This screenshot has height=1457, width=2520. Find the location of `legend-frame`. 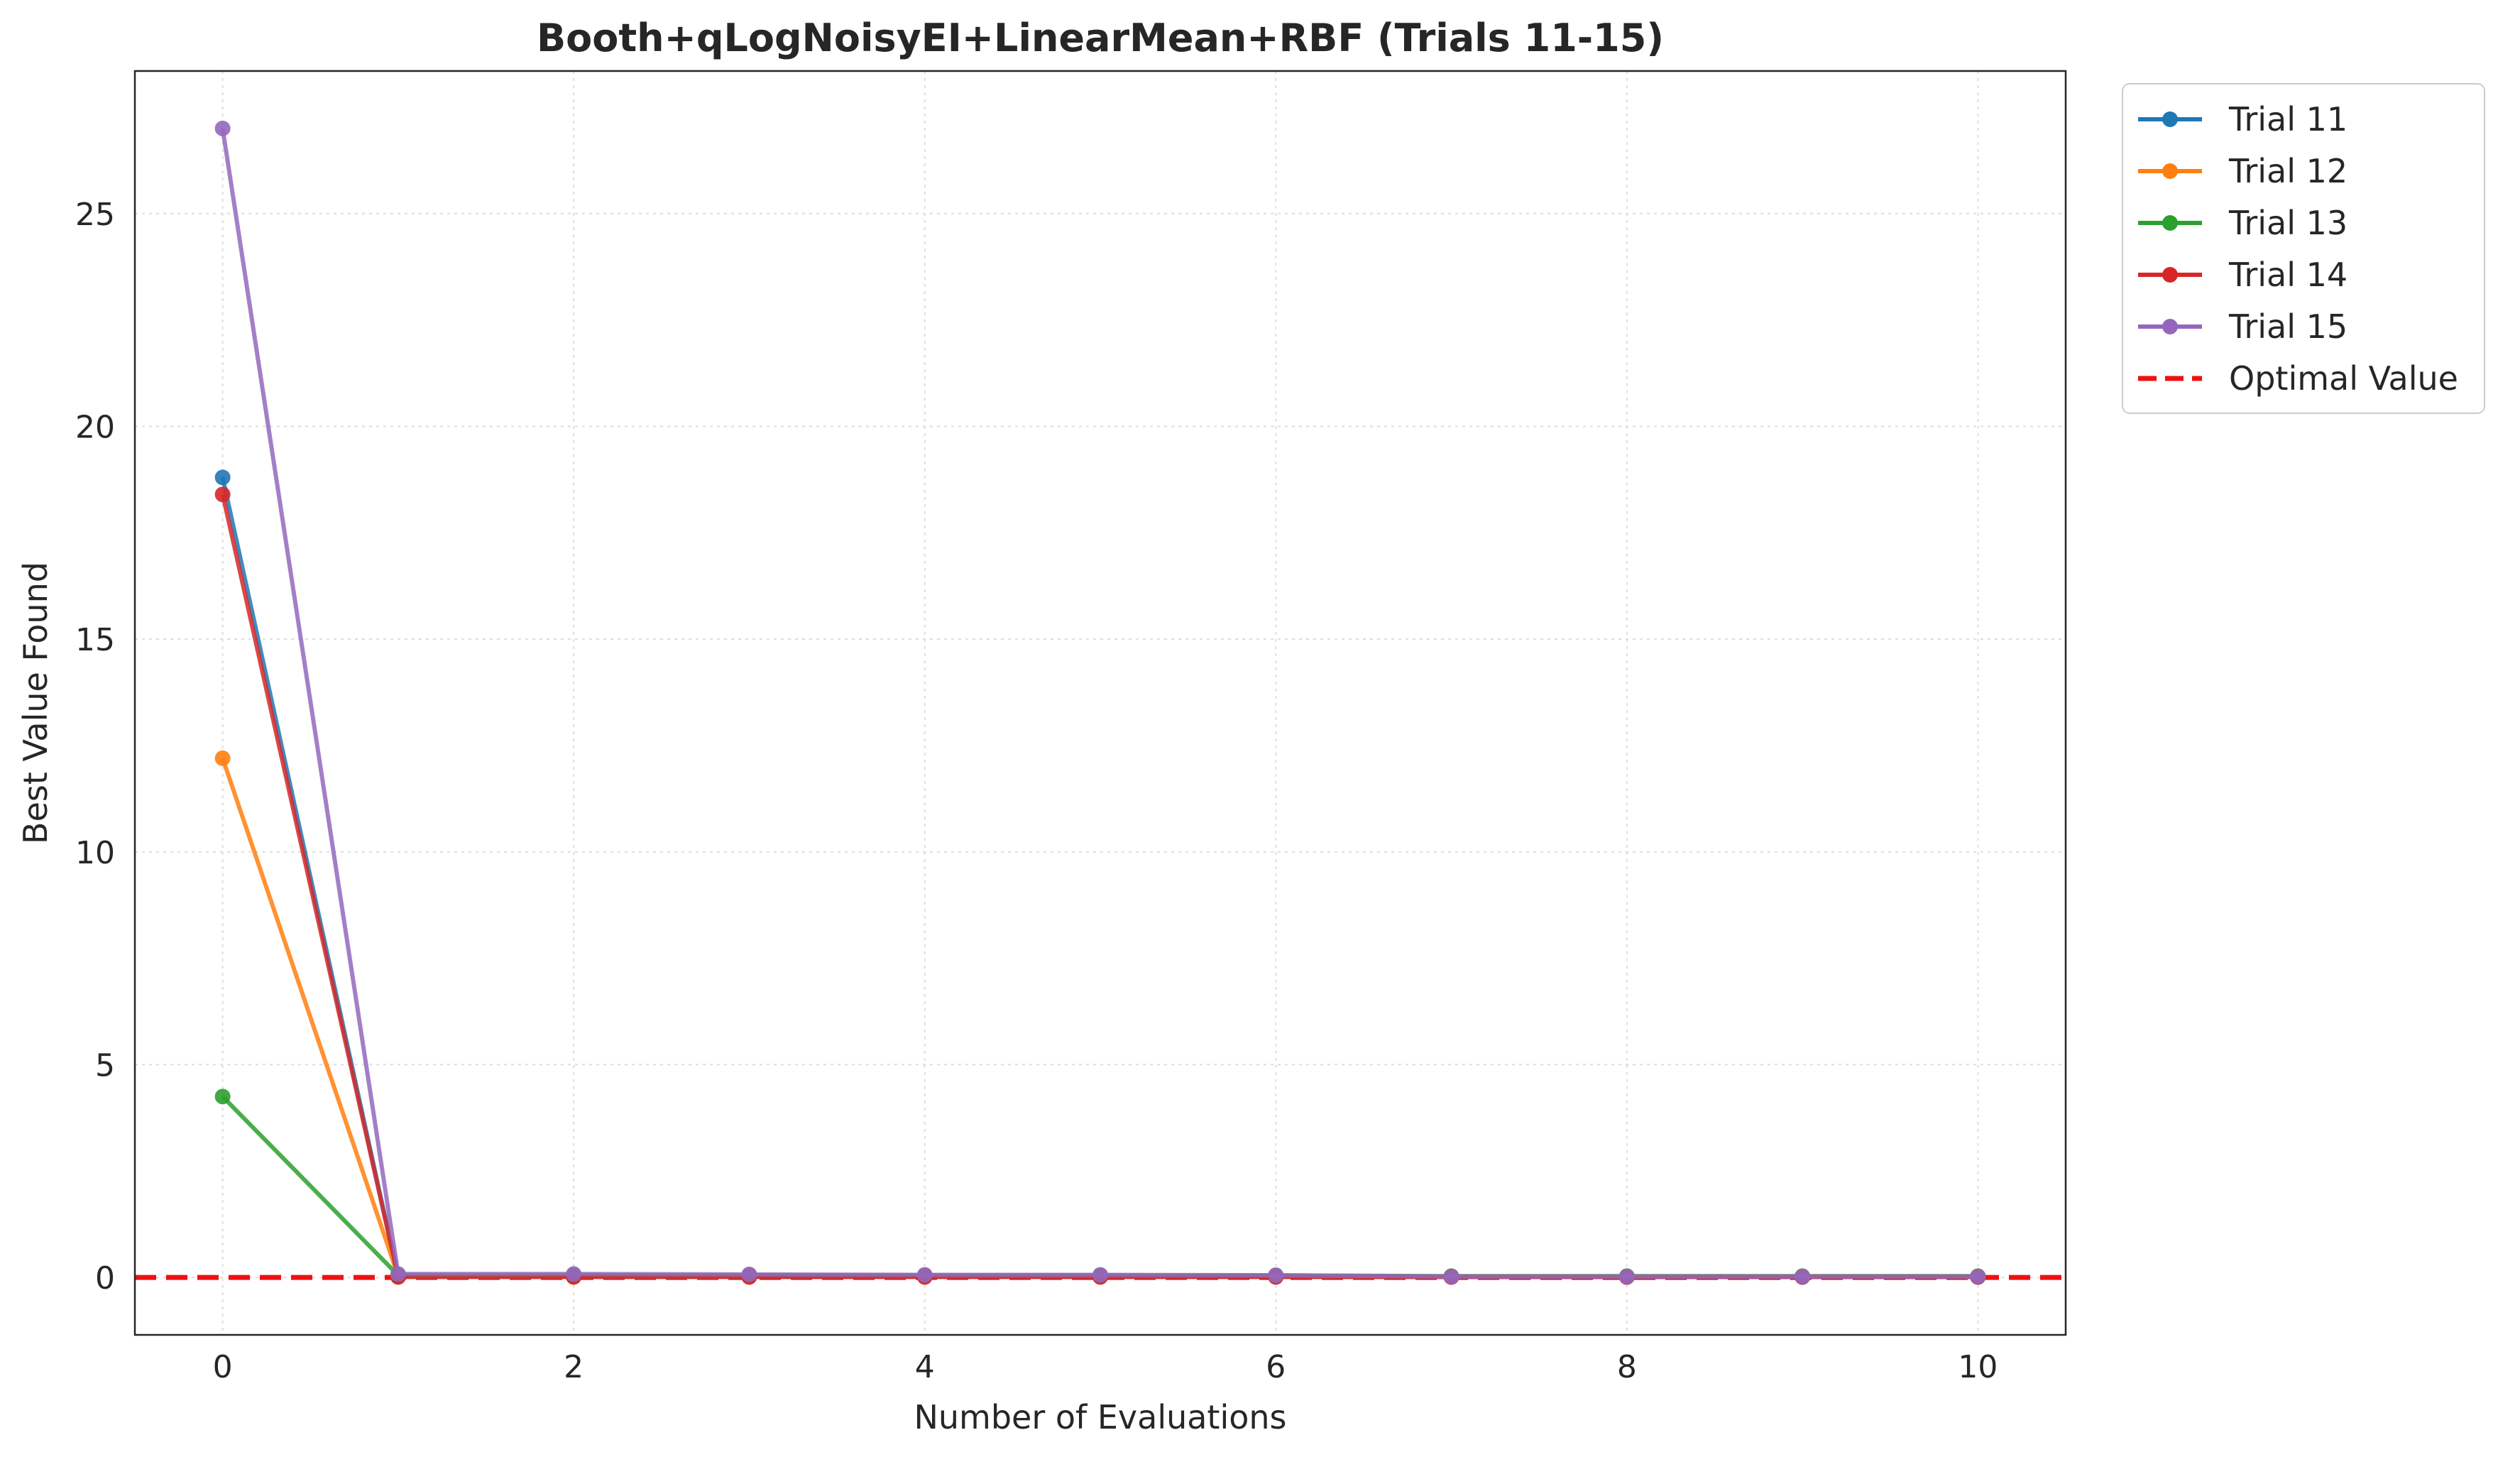

legend-frame is located at coordinates (2304, 248).